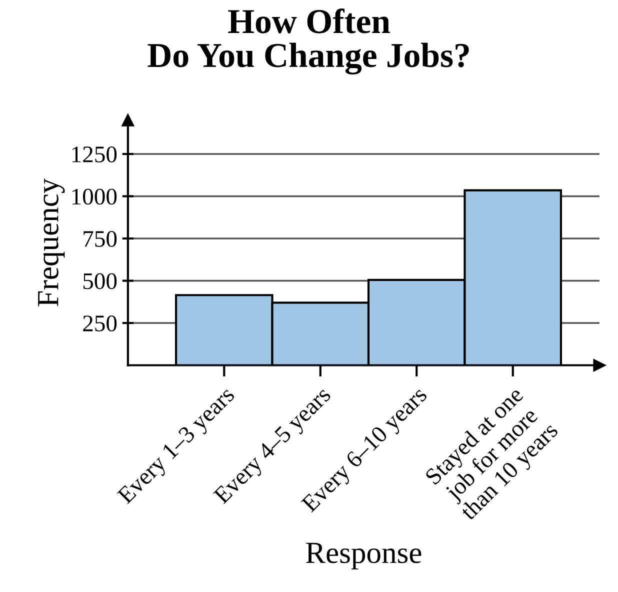  I want to click on y-tick-label: 750, so click(100, 238).